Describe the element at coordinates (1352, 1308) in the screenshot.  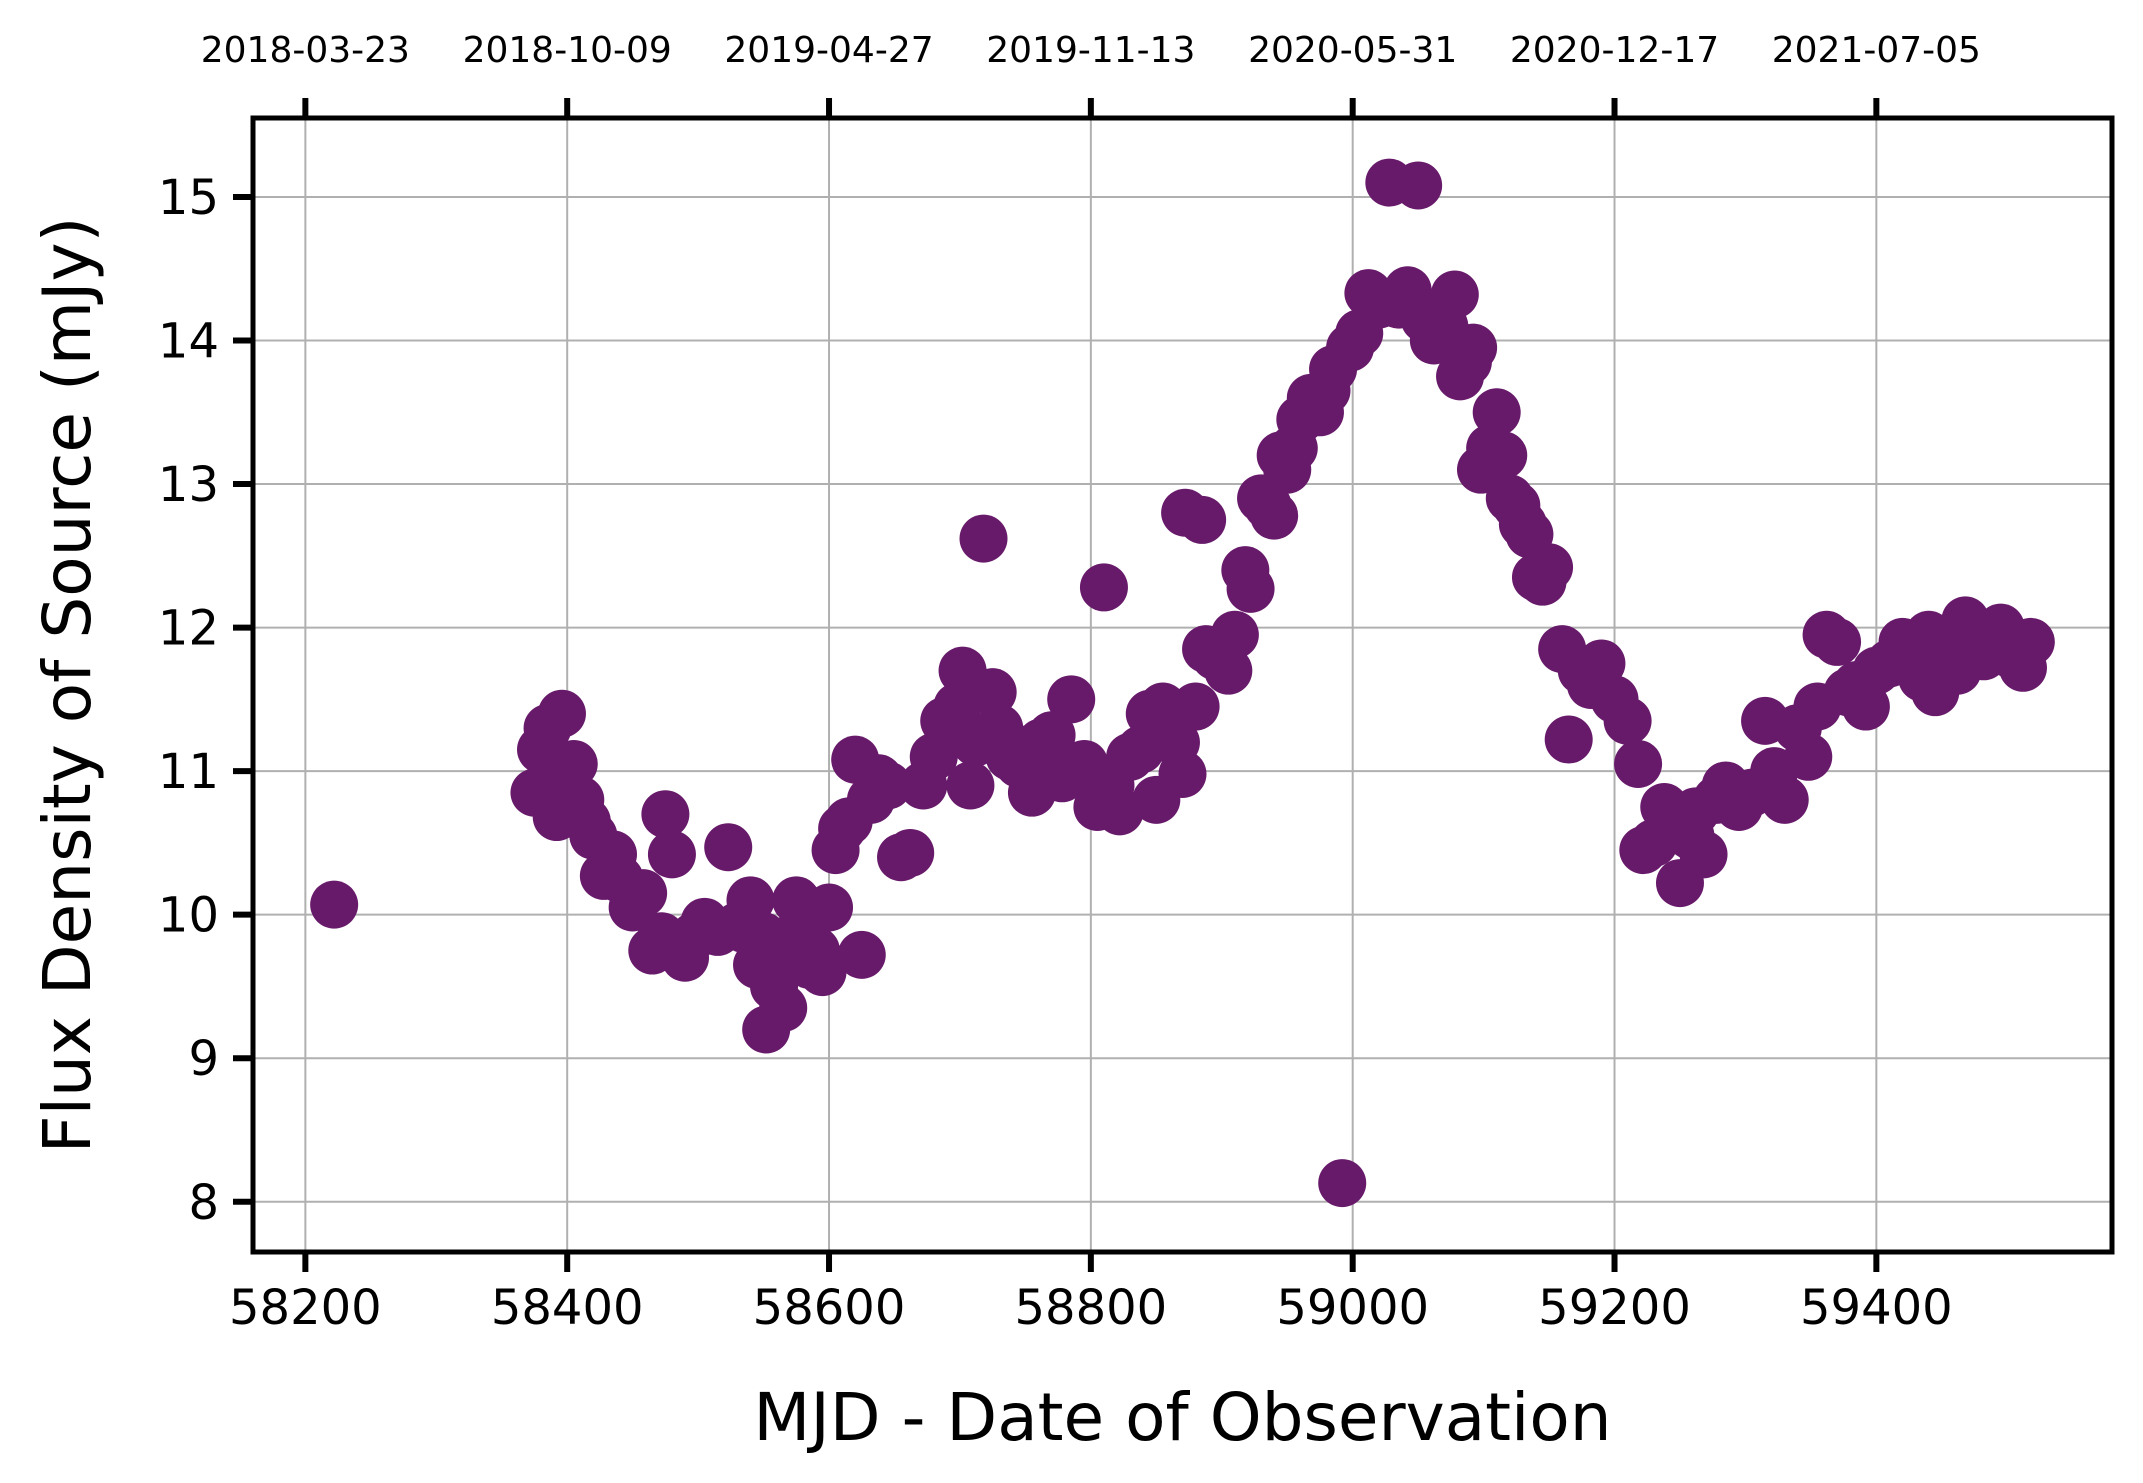
I see `x-tick-label: 59000` at that location.